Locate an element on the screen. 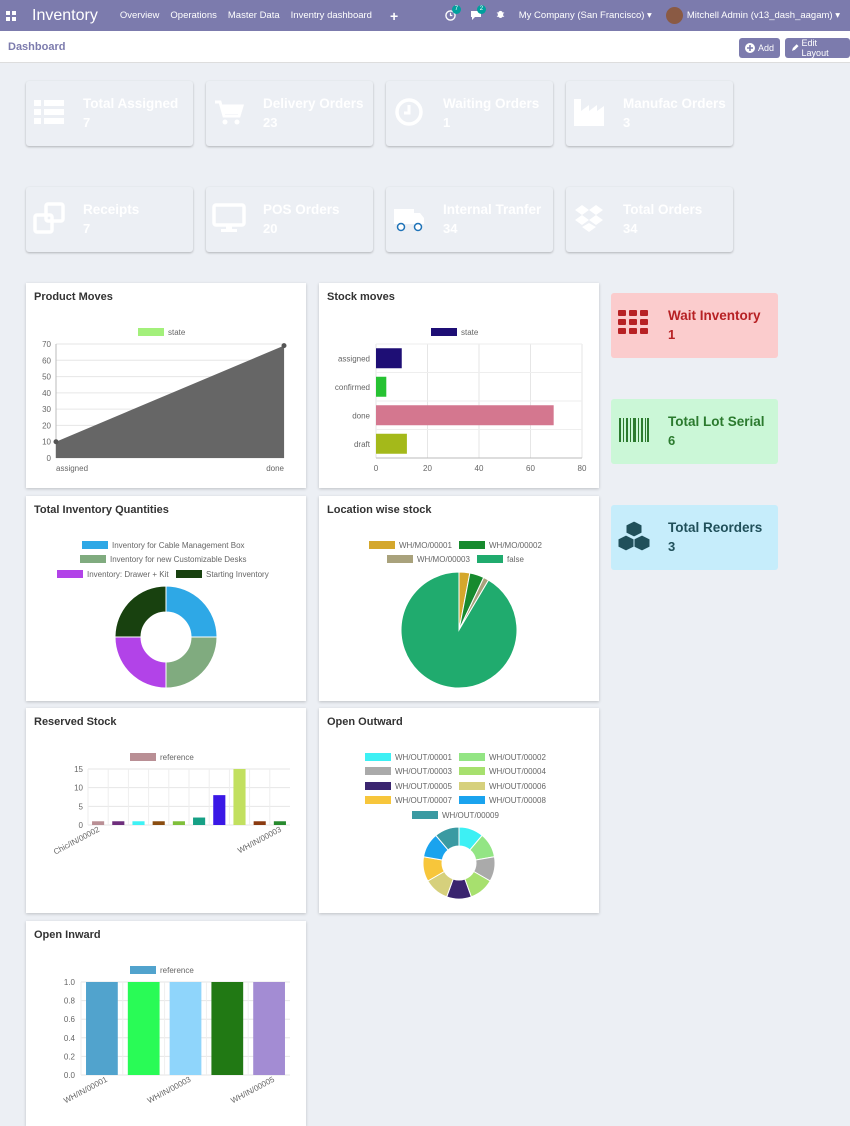  add-button: Add is located at coordinates (759, 48).